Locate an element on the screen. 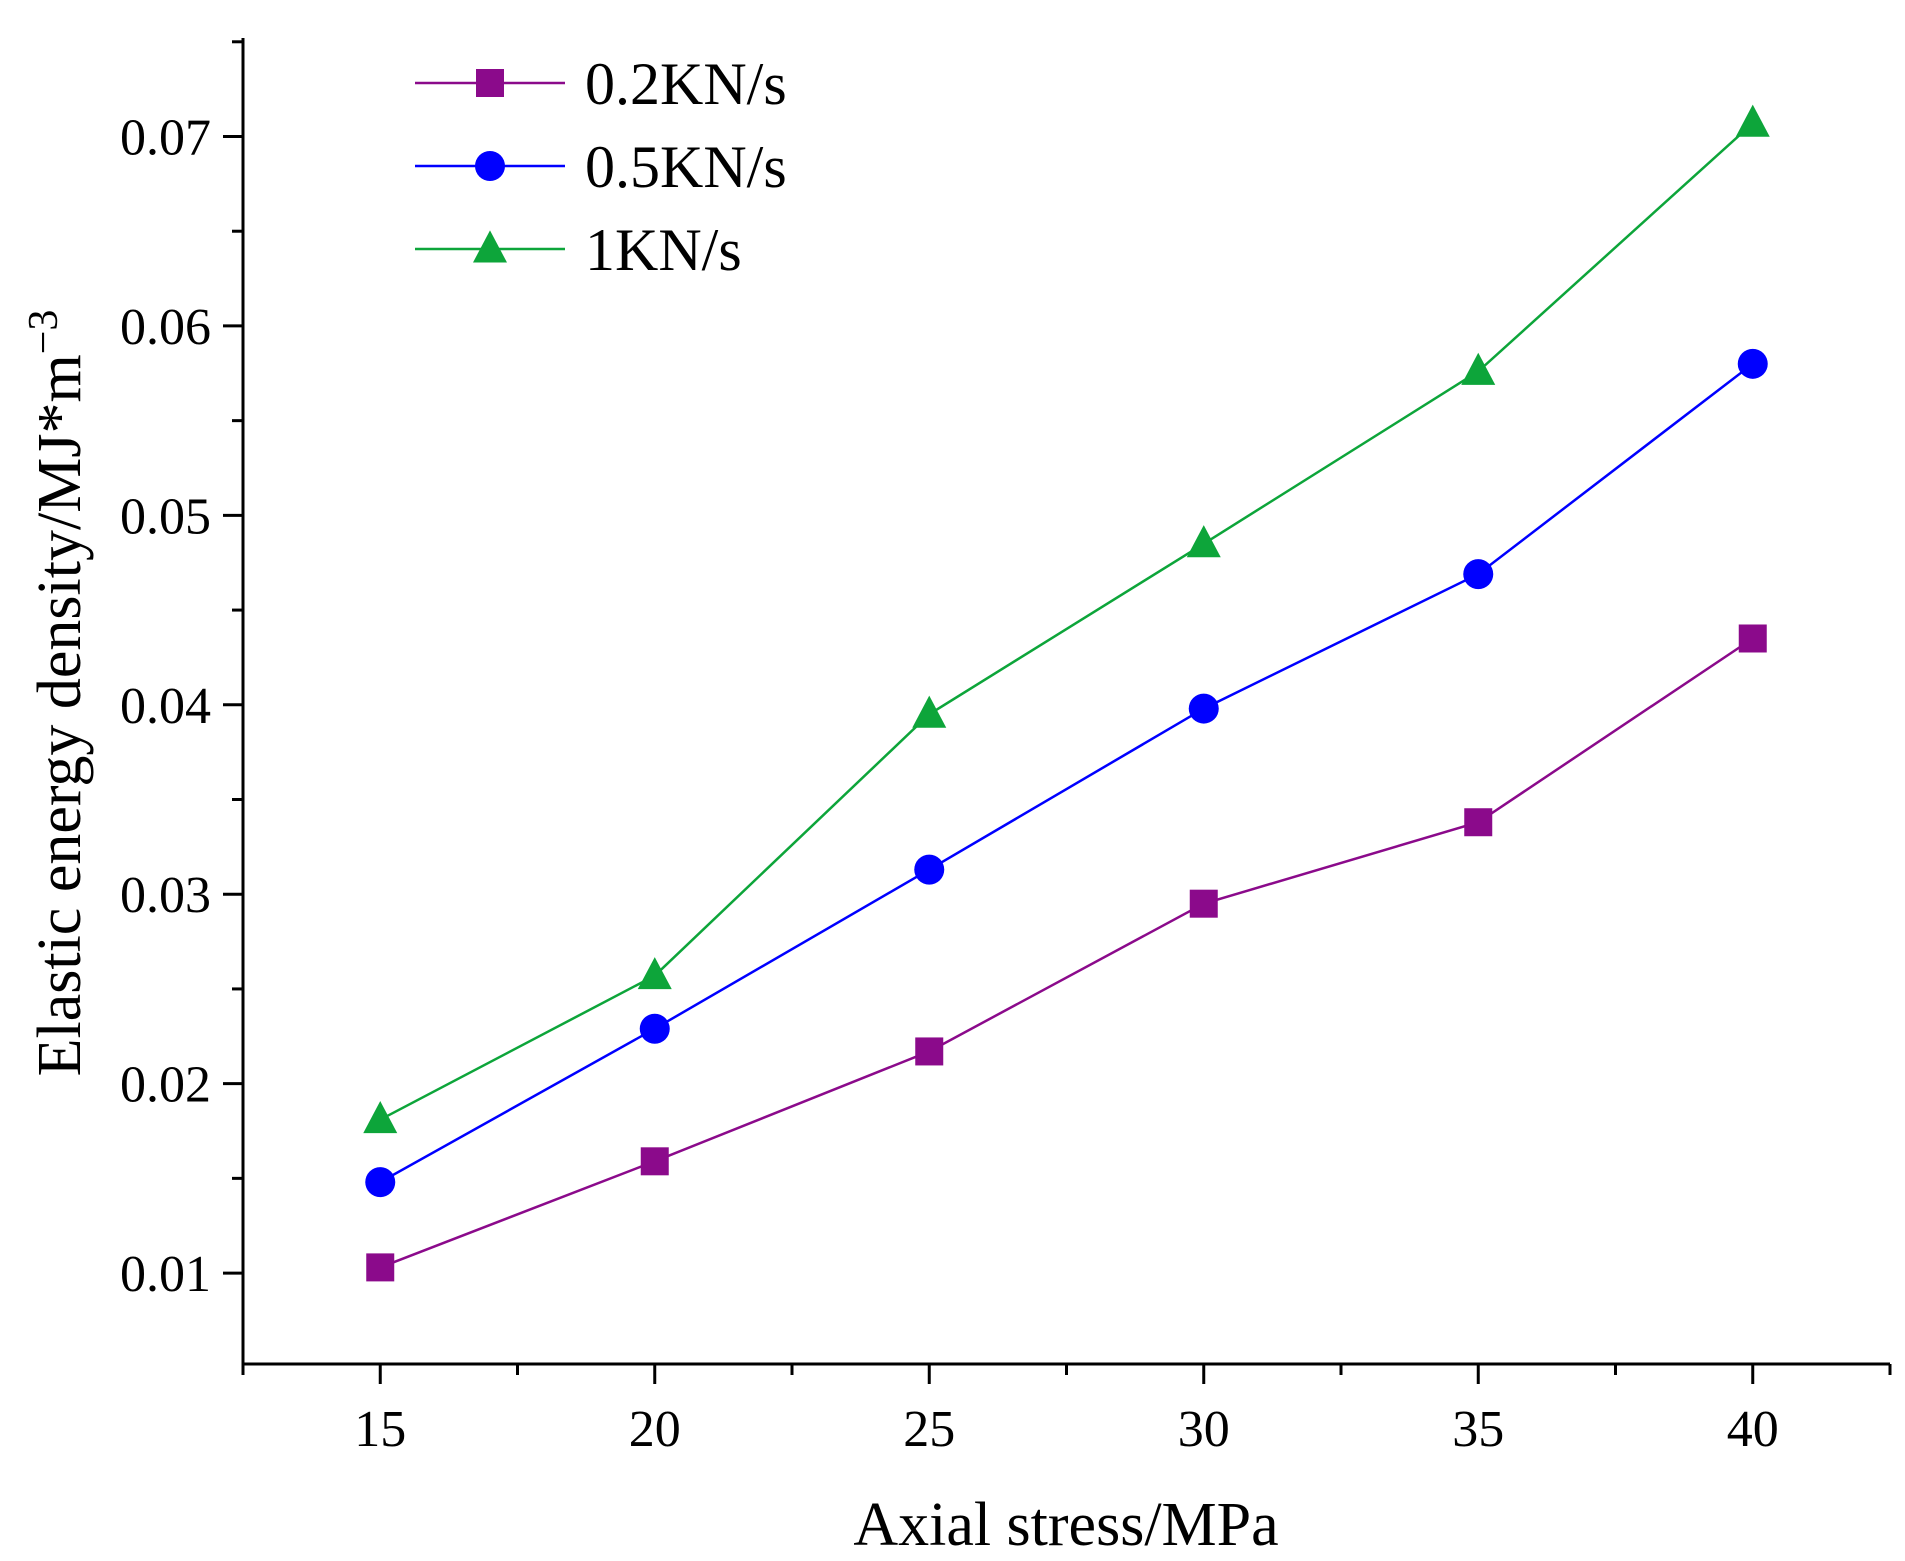 This screenshot has width=1905, height=1561. y-axis-ticks: 0.01 0.02 0.03 0.04 0.05 0.06 0.07 is located at coordinates (181, 671).